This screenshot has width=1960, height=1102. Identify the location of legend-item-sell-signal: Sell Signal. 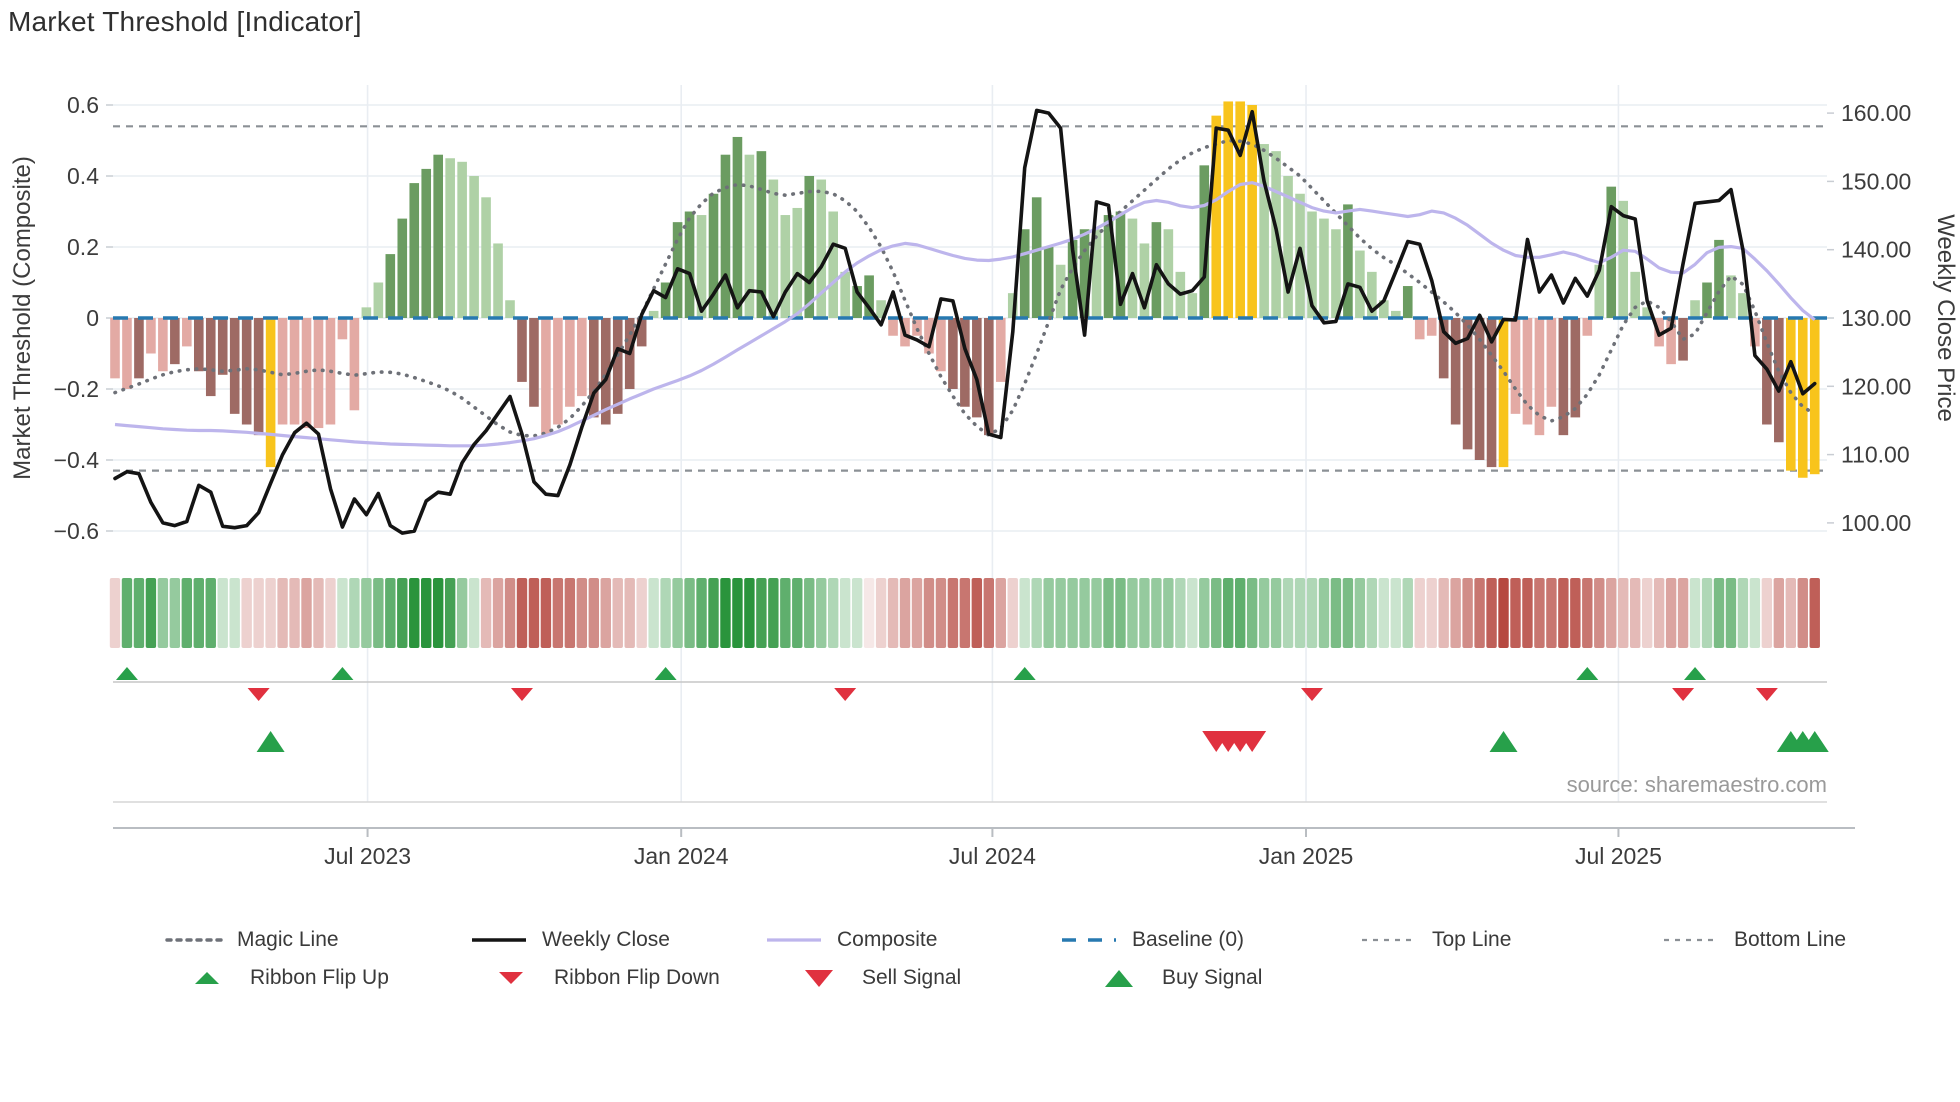
(875, 978).